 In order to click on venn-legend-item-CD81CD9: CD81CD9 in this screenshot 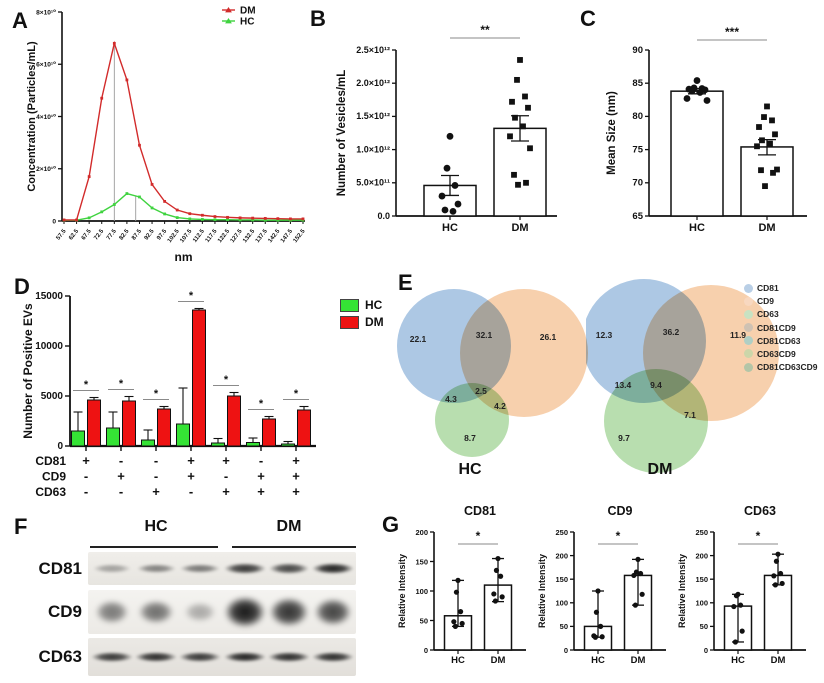, I will do `click(780, 328)`.